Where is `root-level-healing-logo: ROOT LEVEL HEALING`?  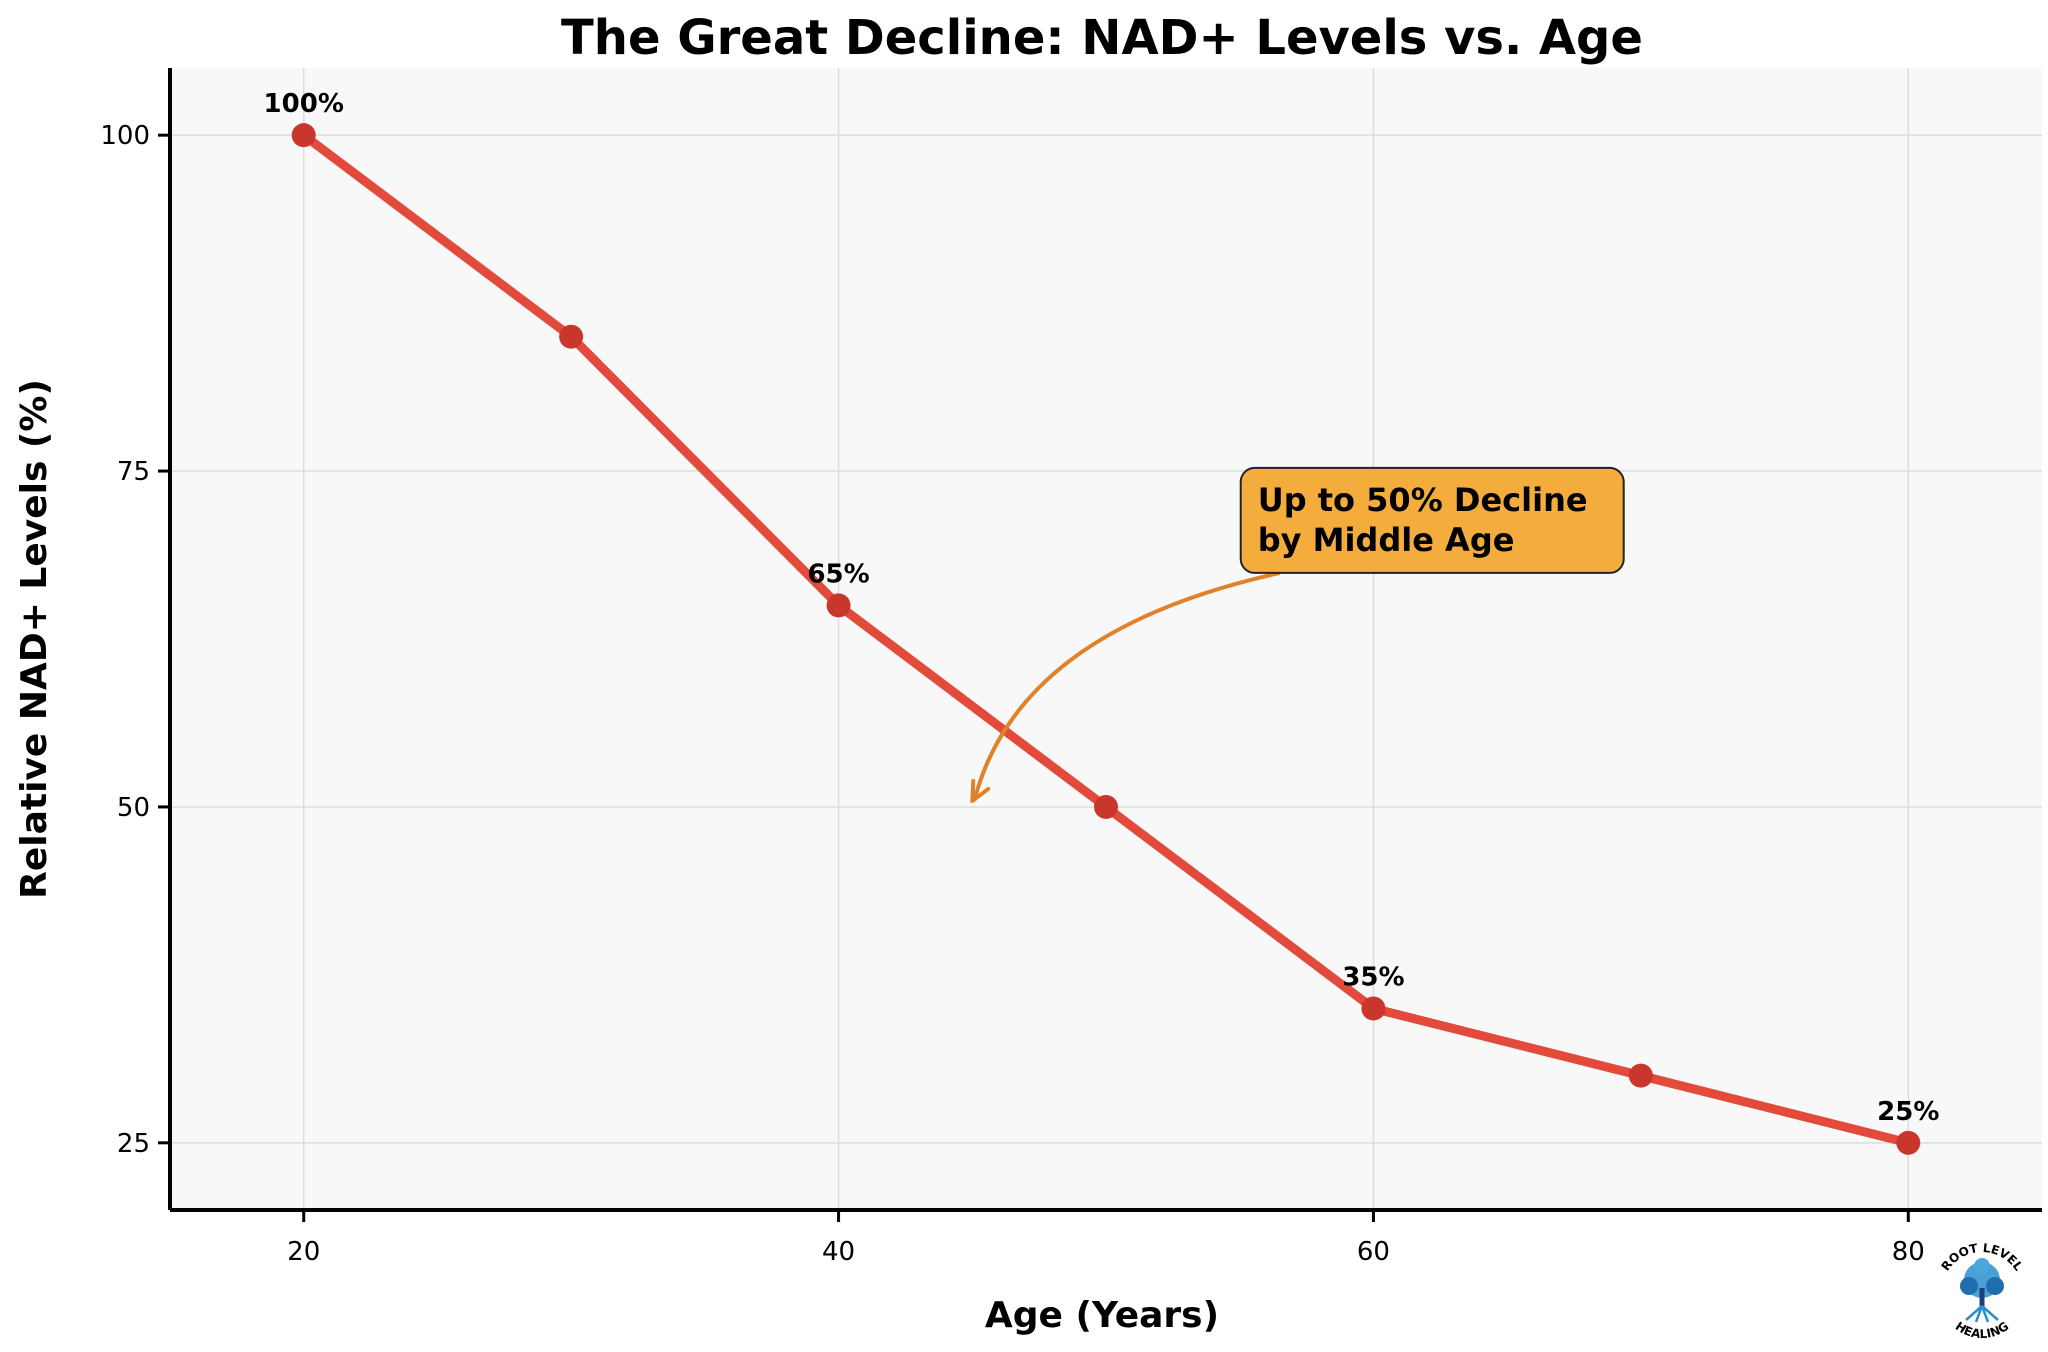
root-level-healing-logo: ROOT LEVEL HEALING is located at coordinates (1982, 1291).